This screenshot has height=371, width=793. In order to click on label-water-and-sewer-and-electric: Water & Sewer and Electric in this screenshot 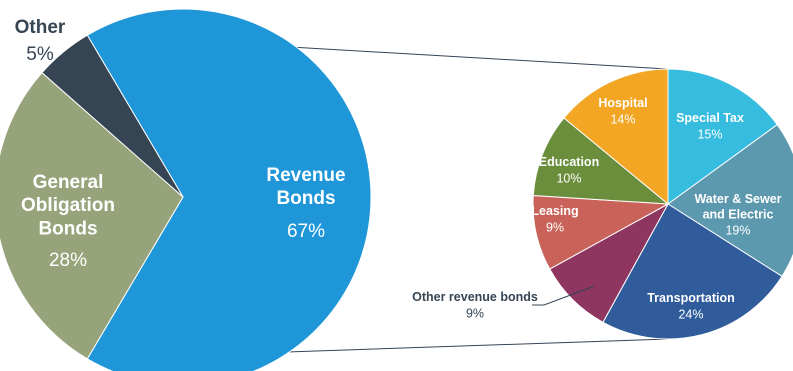, I will do `click(737, 206)`.